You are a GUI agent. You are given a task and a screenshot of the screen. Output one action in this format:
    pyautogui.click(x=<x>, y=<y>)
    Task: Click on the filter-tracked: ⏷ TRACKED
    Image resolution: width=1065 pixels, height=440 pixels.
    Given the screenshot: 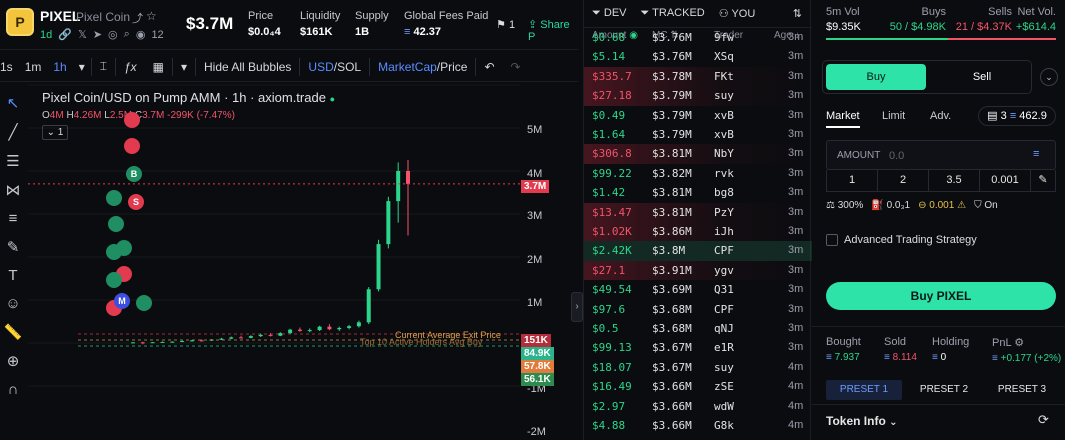 What is the action you would take?
    pyautogui.click(x=672, y=13)
    